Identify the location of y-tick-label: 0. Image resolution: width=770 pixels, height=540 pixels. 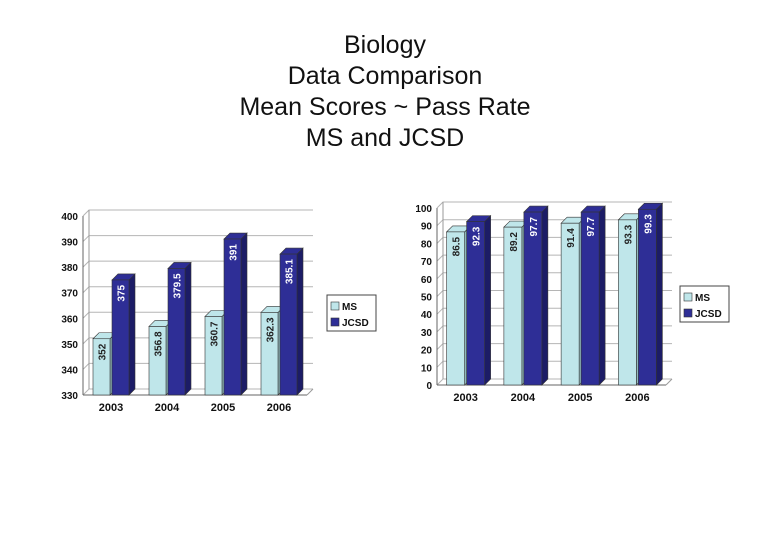
(429, 386).